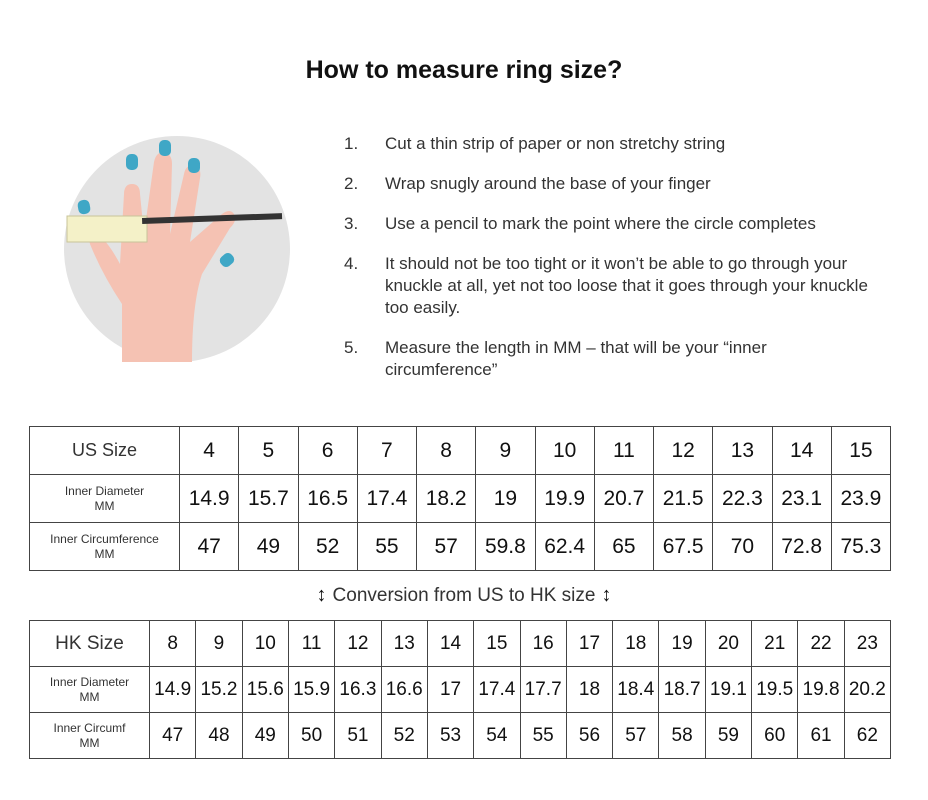 This screenshot has height=800, width=928. I want to click on row-label: Inner Diameter, so click(104, 490).